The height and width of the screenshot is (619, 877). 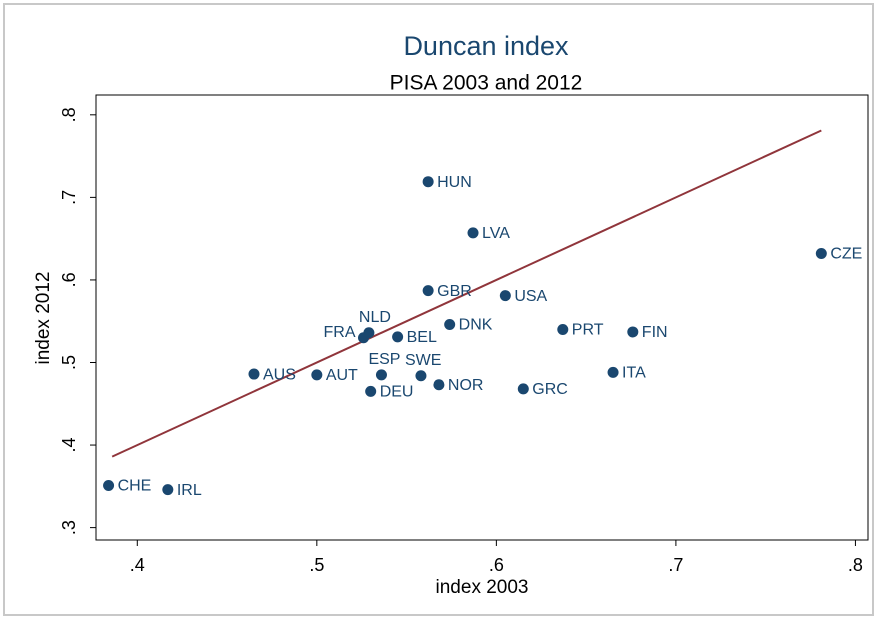 I want to click on point-label: BEL, so click(x=422, y=337).